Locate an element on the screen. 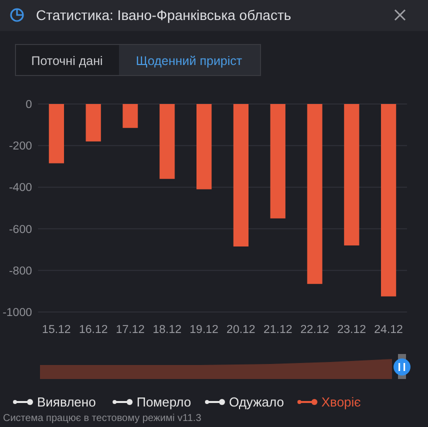 The height and width of the screenshot is (427, 428). y-tick-label: -600 is located at coordinates (20, 230).